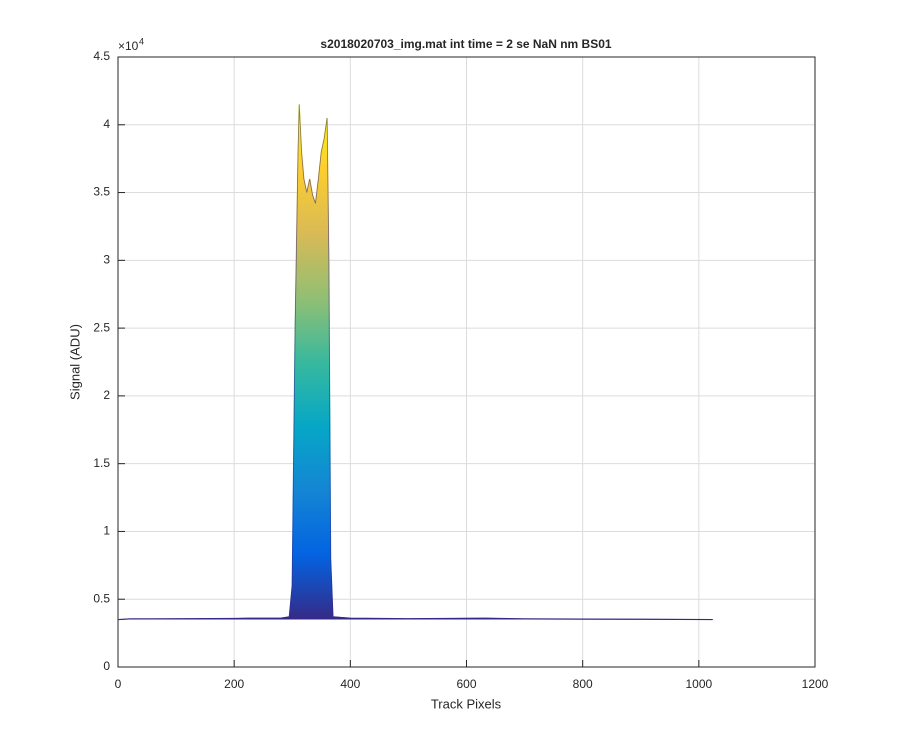 This screenshot has height=750, width=900. What do you see at coordinates (101, 463) in the screenshot?
I see `y-tick-label: 1.5` at bounding box center [101, 463].